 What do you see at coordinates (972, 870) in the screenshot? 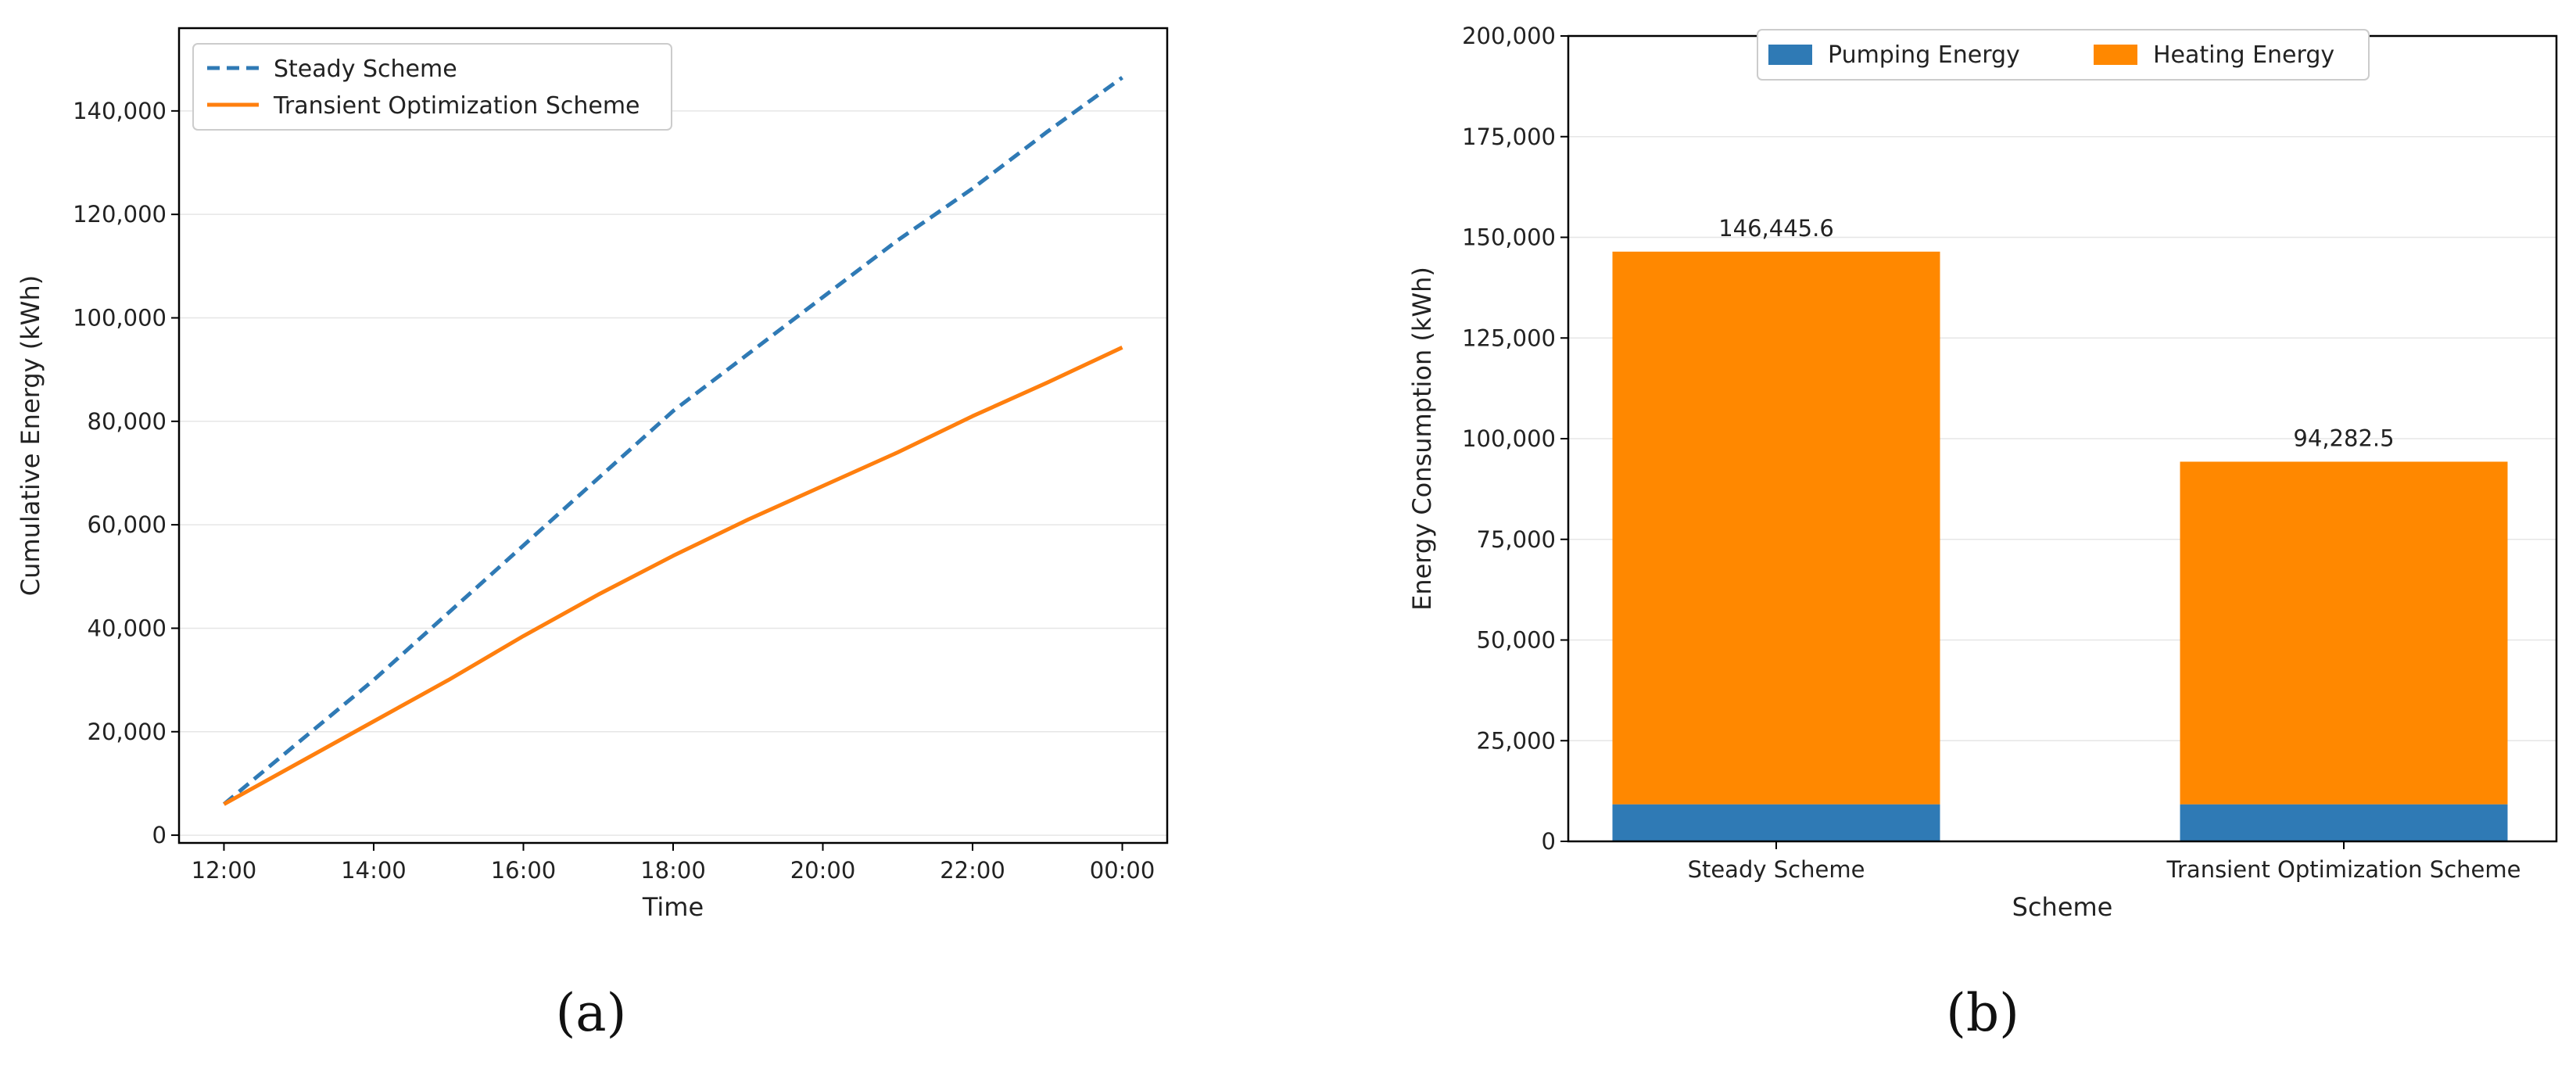
I see `x-tick-label: 22:00` at bounding box center [972, 870].